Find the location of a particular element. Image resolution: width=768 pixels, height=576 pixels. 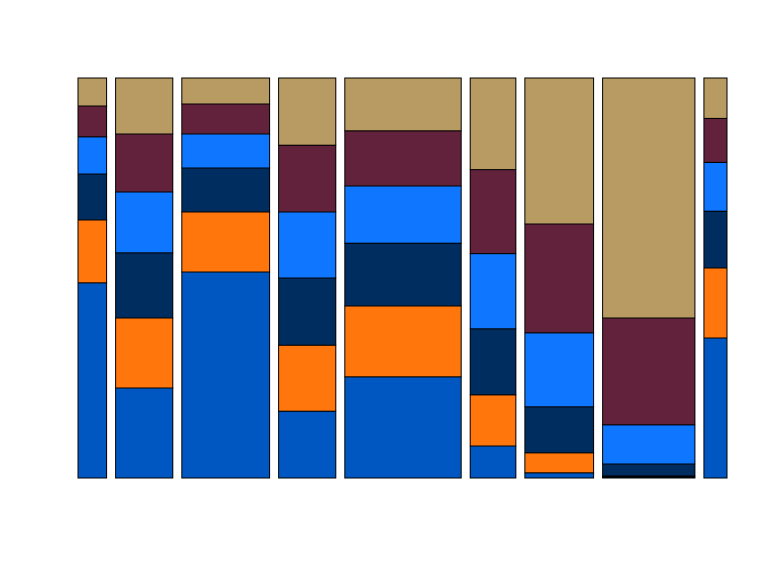

mosaic-segment-c6-s4 is located at coordinates (493, 291).